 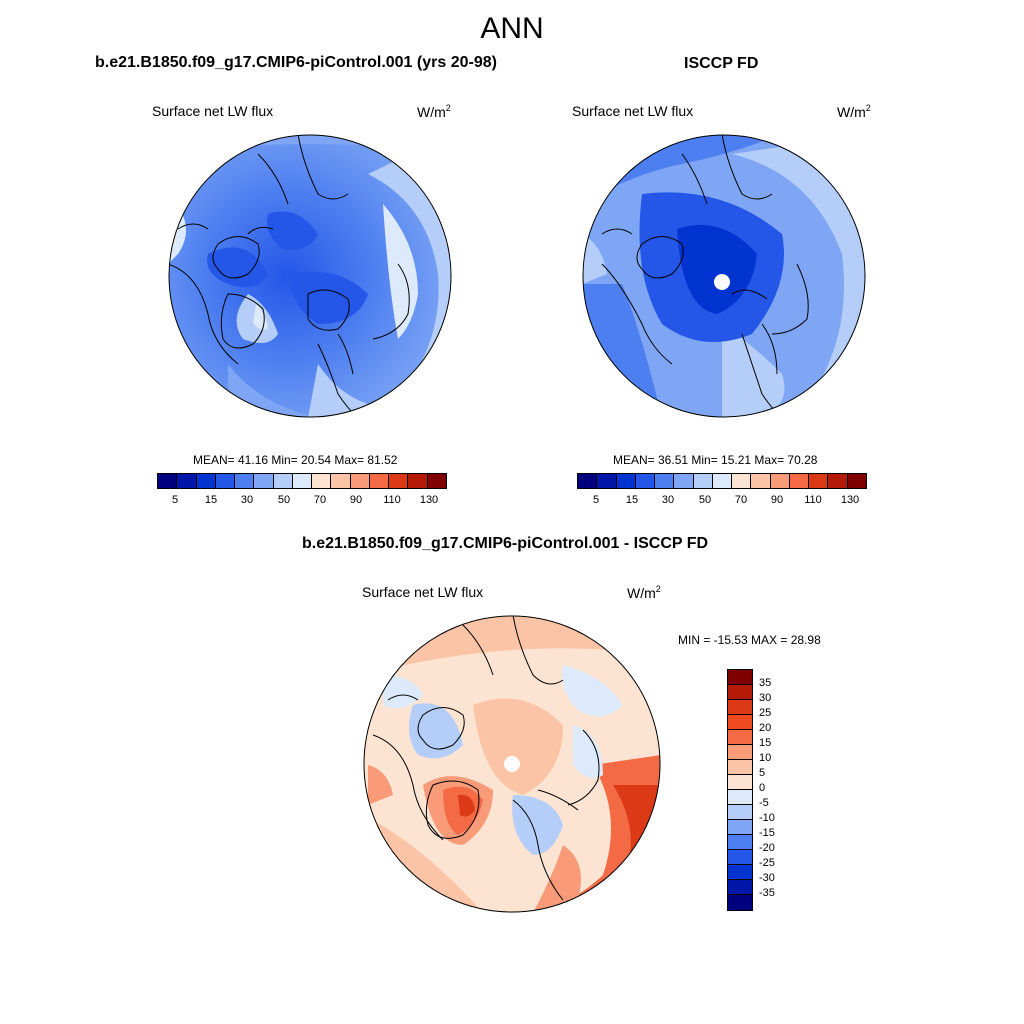 What do you see at coordinates (721, 63) in the screenshot?
I see `panel2-title: ISCCP FD` at bounding box center [721, 63].